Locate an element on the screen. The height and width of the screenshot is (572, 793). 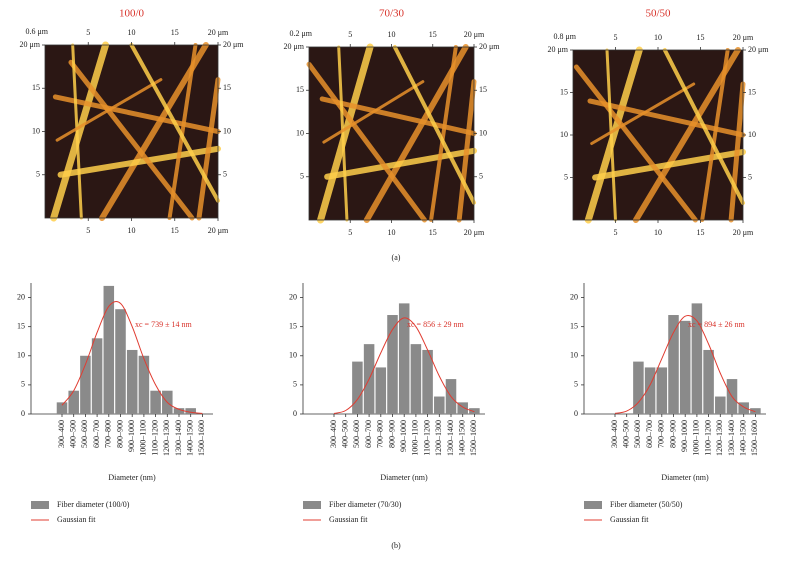
height-label: 0.6 μm is located at coordinates (36, 31).